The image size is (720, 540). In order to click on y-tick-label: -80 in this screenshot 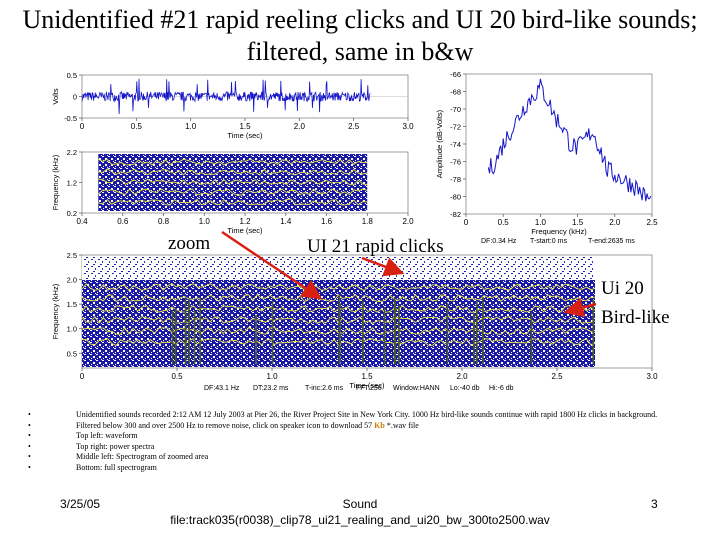, I will do `click(455, 197)`.